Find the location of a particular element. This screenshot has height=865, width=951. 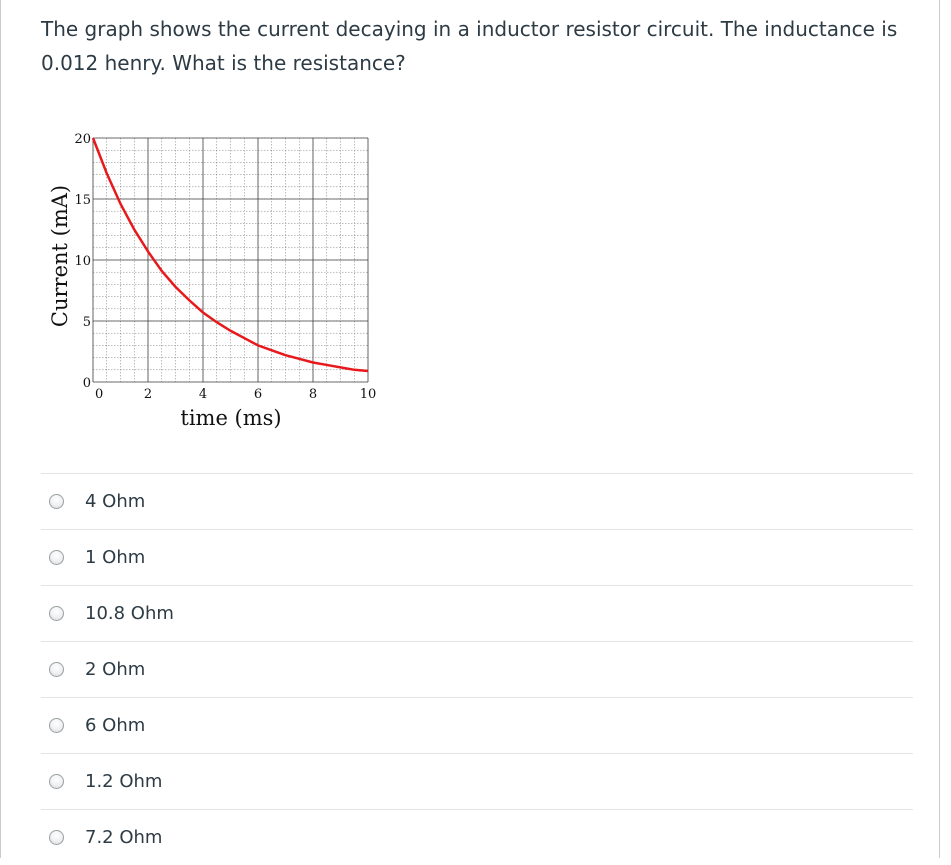

x-tick-label: 6 is located at coordinates (258, 394).